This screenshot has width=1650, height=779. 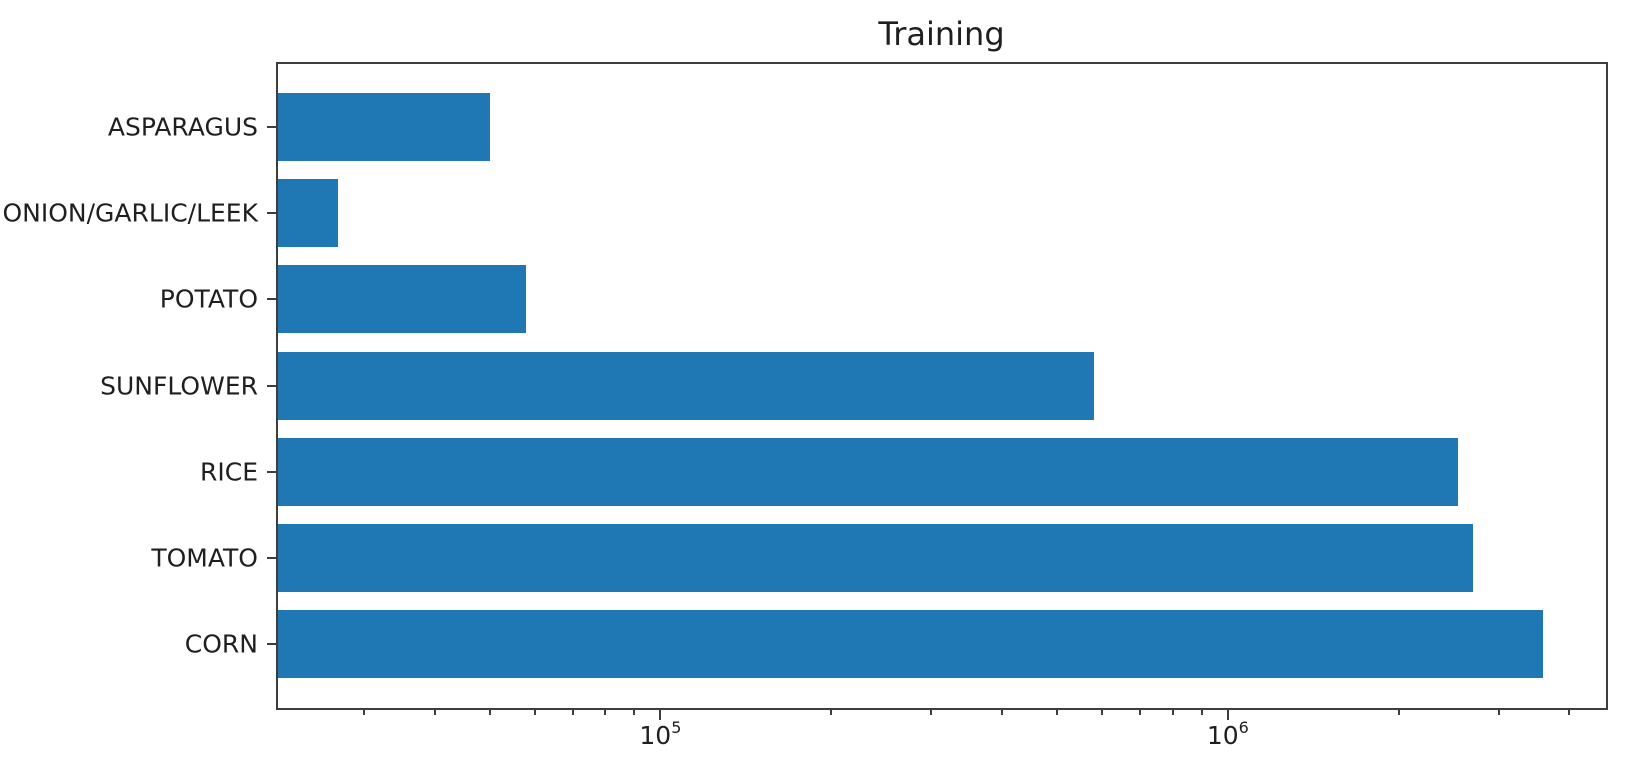 I want to click on x-tick-label-exponent: 6, so click(x=1243, y=727).